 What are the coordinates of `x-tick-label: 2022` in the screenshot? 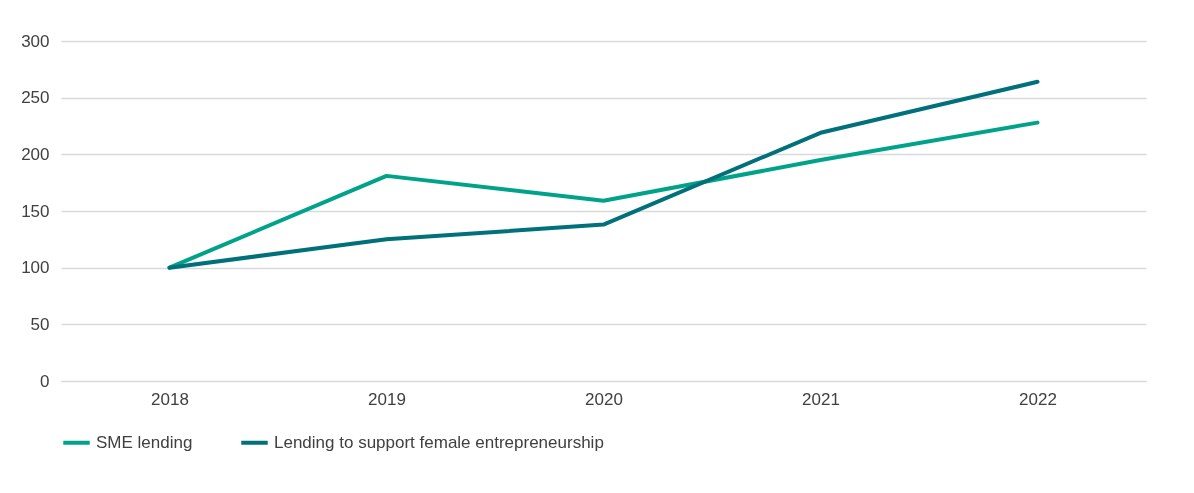 It's located at (1038, 399).